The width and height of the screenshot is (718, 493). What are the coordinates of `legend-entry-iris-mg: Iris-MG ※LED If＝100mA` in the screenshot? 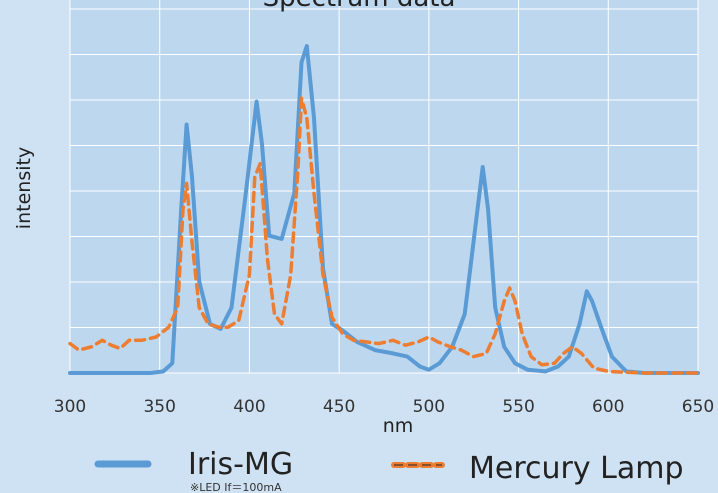 It's located at (193, 470).